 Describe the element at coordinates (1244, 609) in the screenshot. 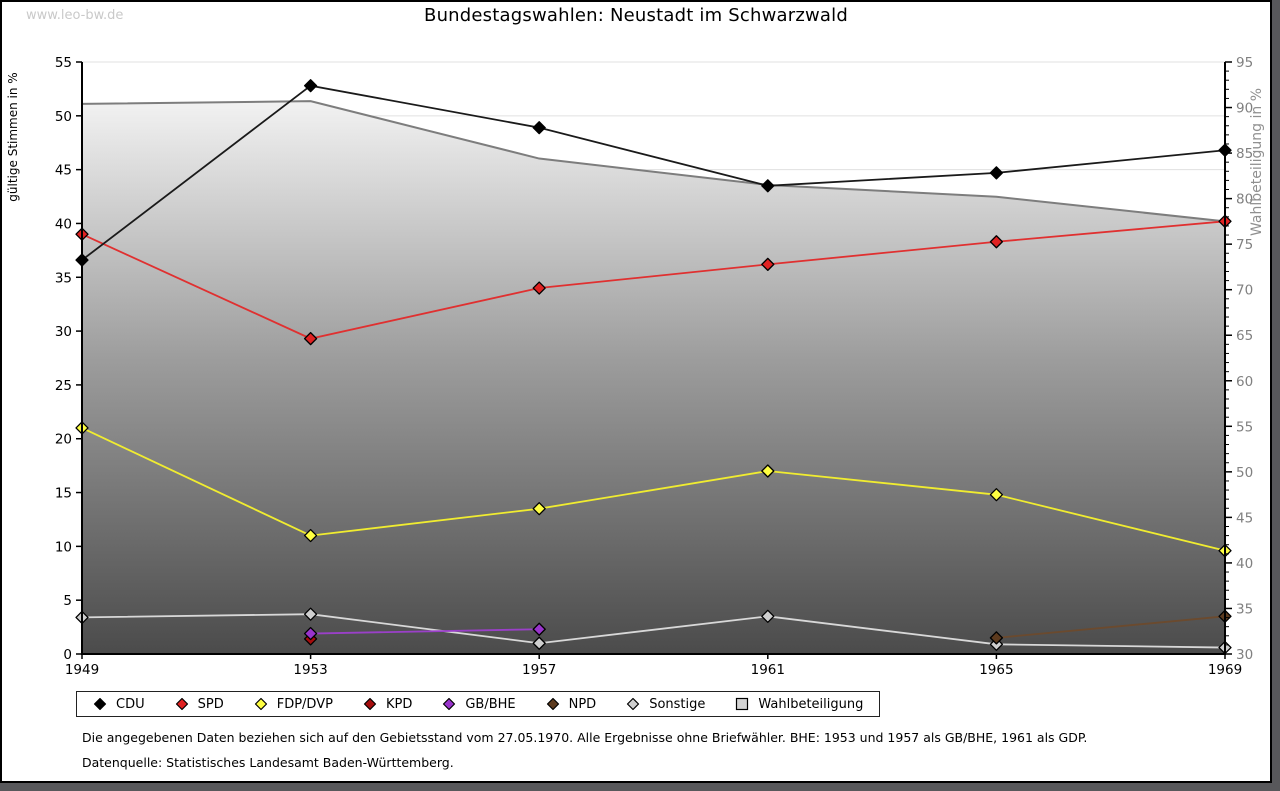

I see `right-axis-tick-label: 35` at that location.